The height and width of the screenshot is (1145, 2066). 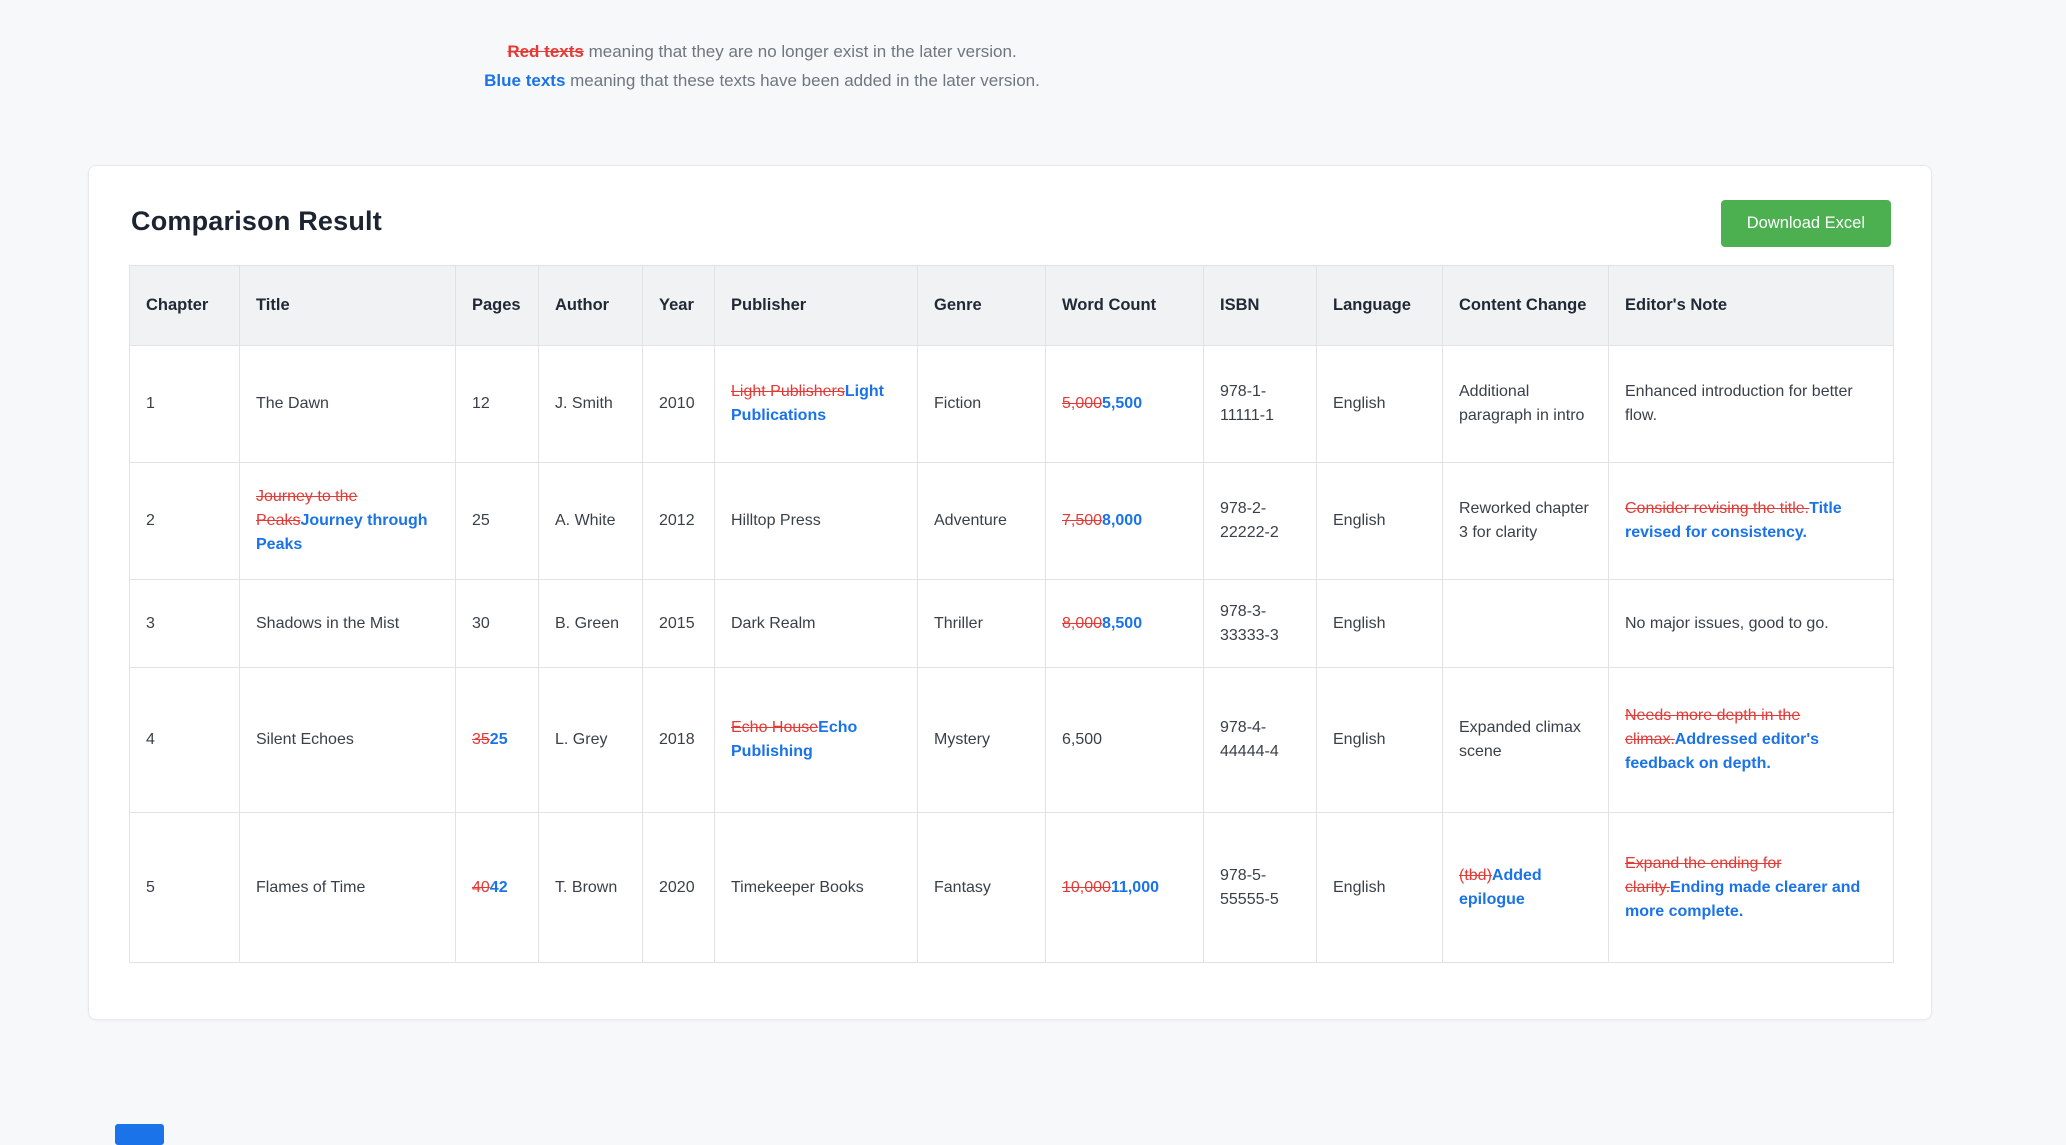 I want to click on column-header-content-change: Content Change, so click(x=1525, y=306).